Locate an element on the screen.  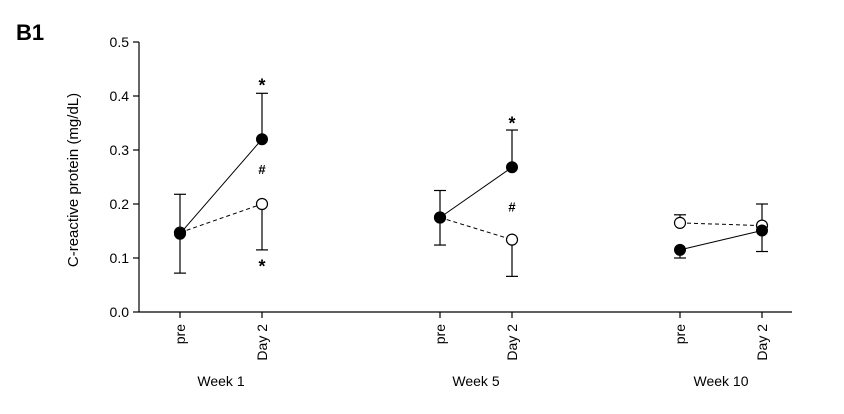
group-label: Week 10 is located at coordinates (721, 381).